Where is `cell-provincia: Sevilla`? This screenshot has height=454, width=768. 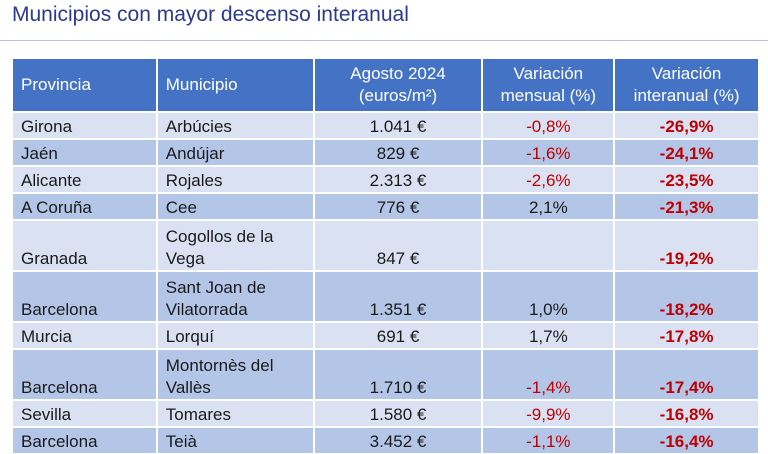 cell-provincia: Sevilla is located at coordinates (84, 413).